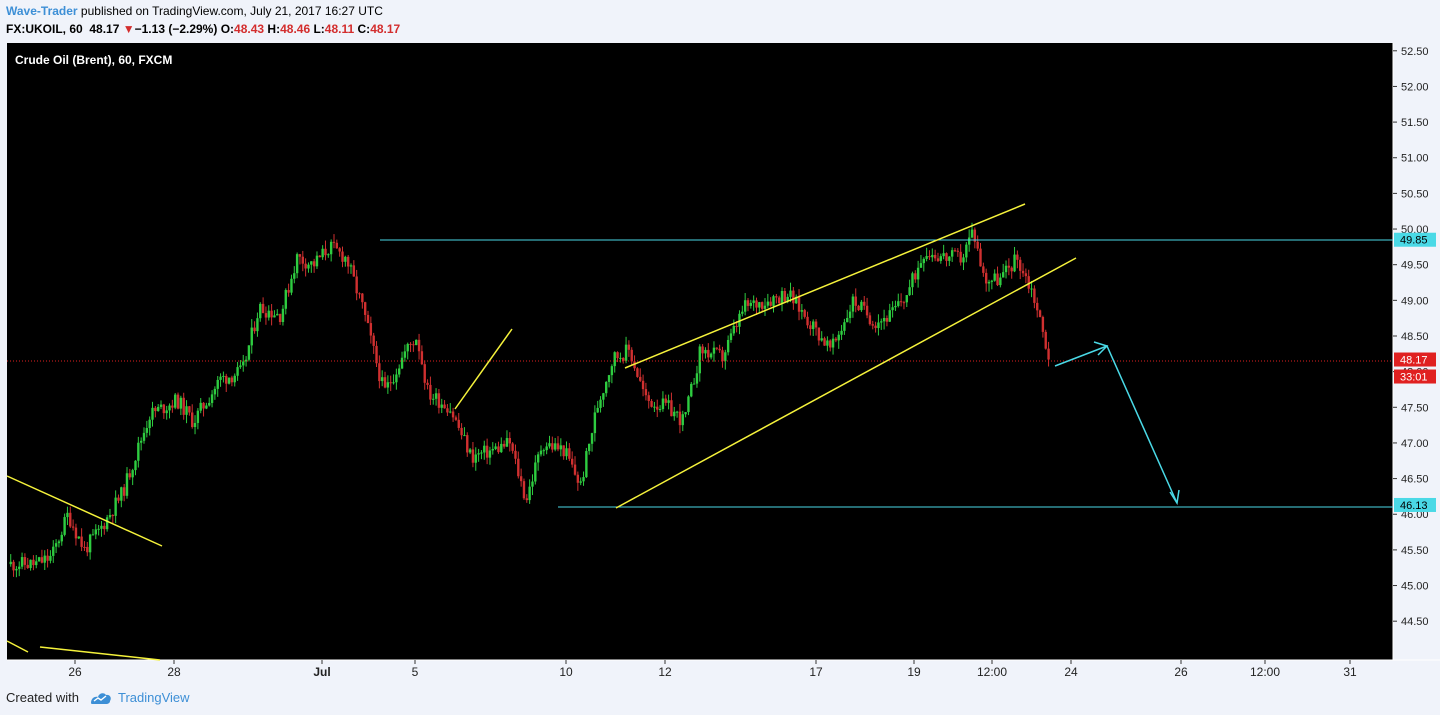 The width and height of the screenshot is (1440, 715). What do you see at coordinates (101, 698) in the screenshot?
I see `tradingview-logo-icon` at bounding box center [101, 698].